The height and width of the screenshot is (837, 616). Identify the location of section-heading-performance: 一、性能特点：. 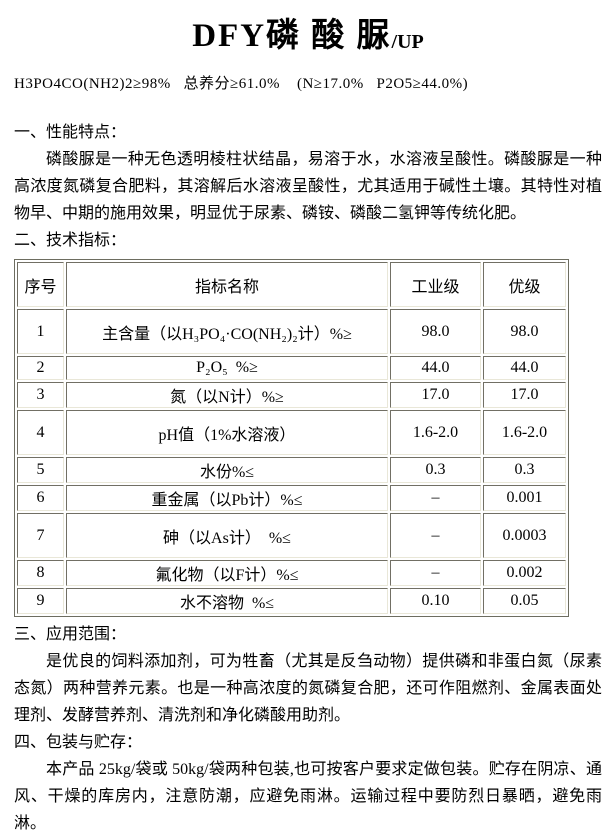
(70, 132).